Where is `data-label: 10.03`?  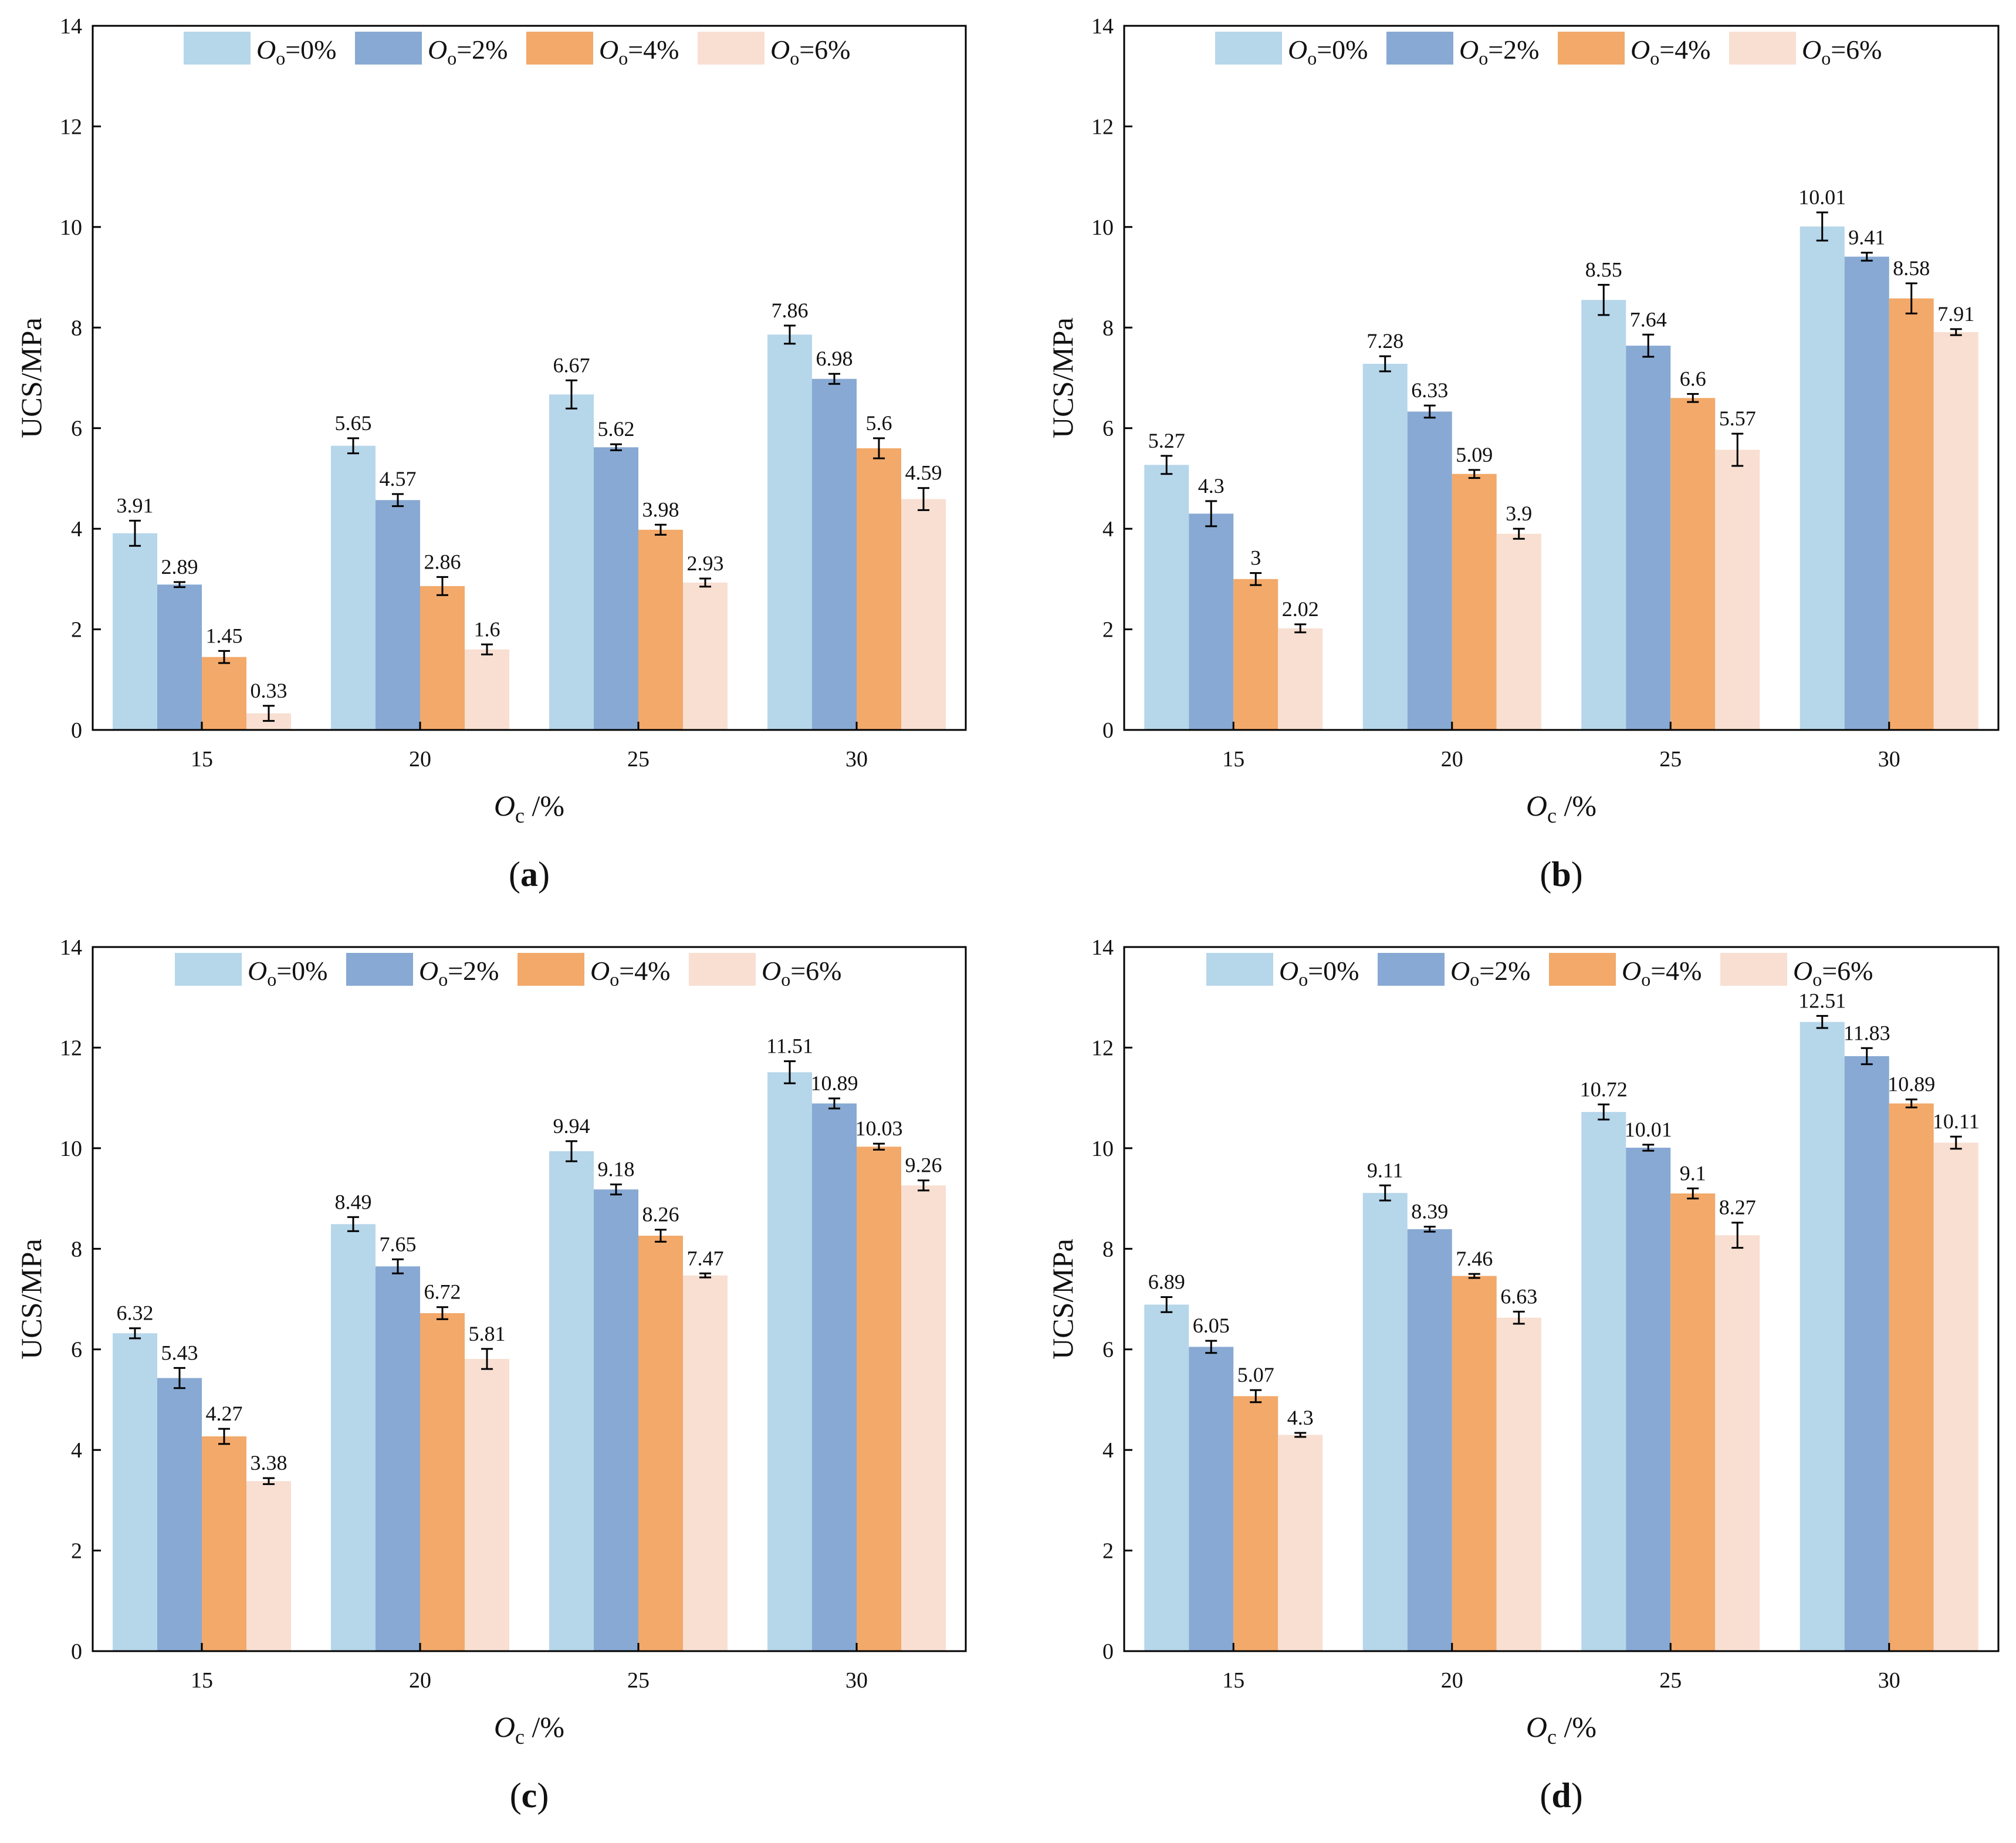
data-label: 10.03 is located at coordinates (879, 1128).